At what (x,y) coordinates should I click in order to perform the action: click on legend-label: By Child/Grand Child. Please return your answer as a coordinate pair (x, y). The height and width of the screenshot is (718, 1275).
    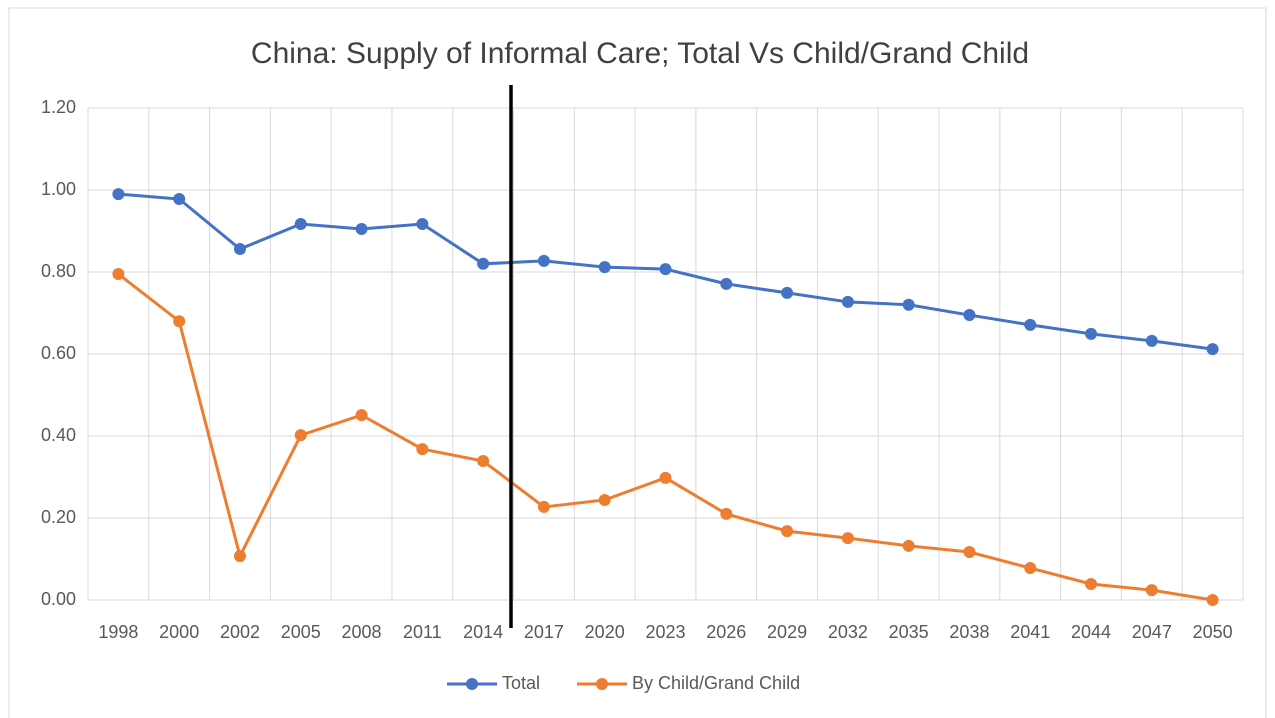
    Looking at the image, I should click on (716, 683).